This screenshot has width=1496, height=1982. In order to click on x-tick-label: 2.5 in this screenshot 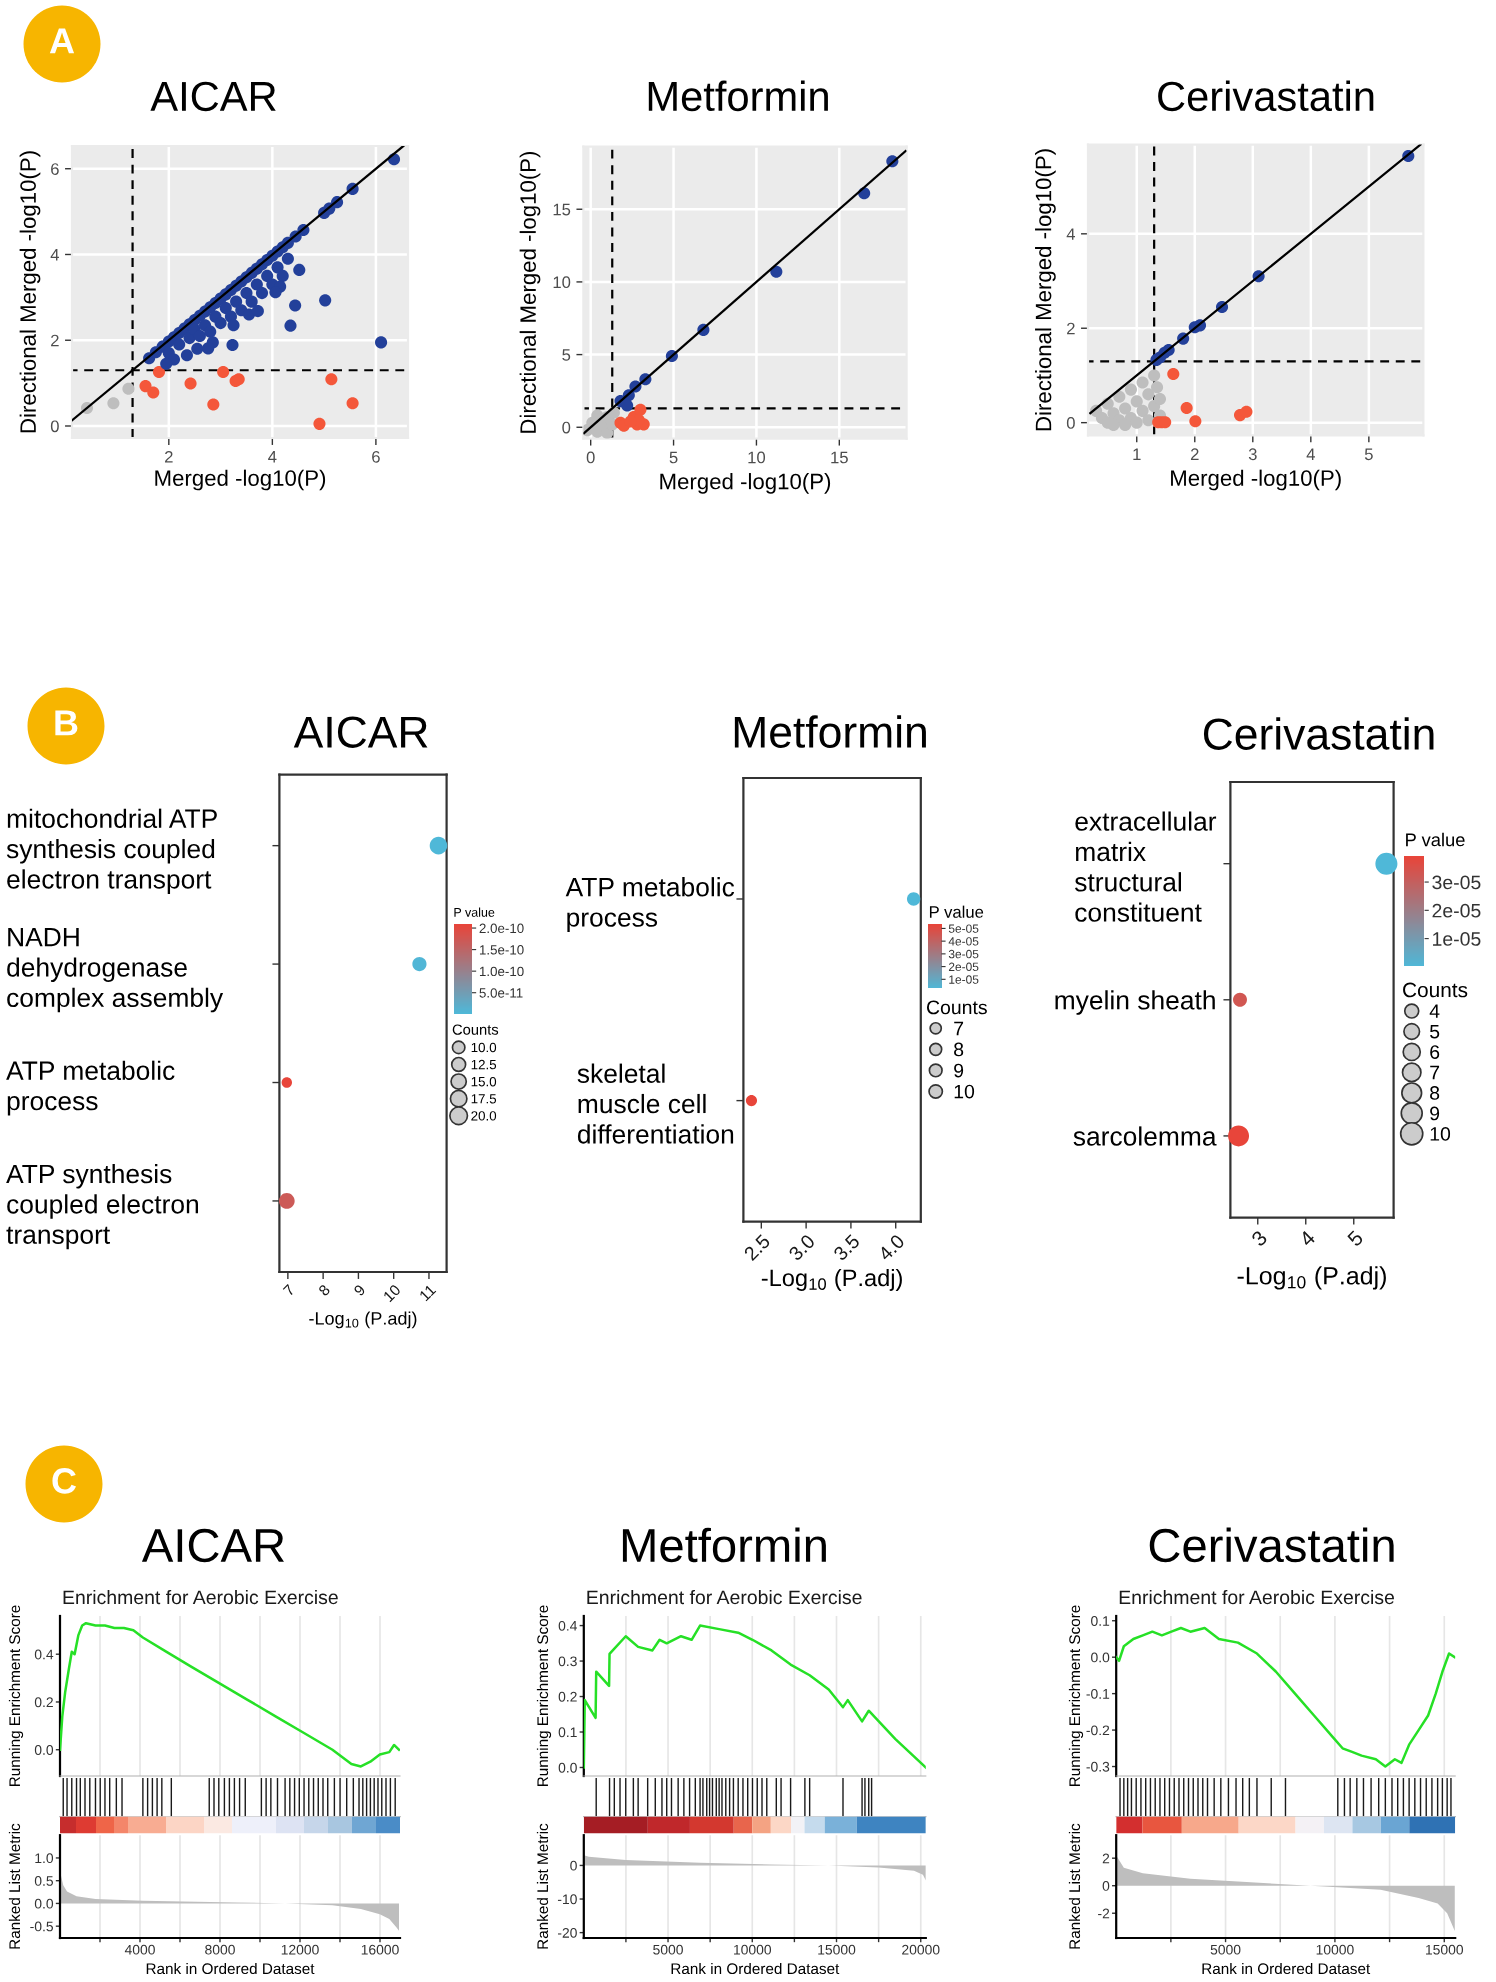, I will do `click(757, 1247)`.